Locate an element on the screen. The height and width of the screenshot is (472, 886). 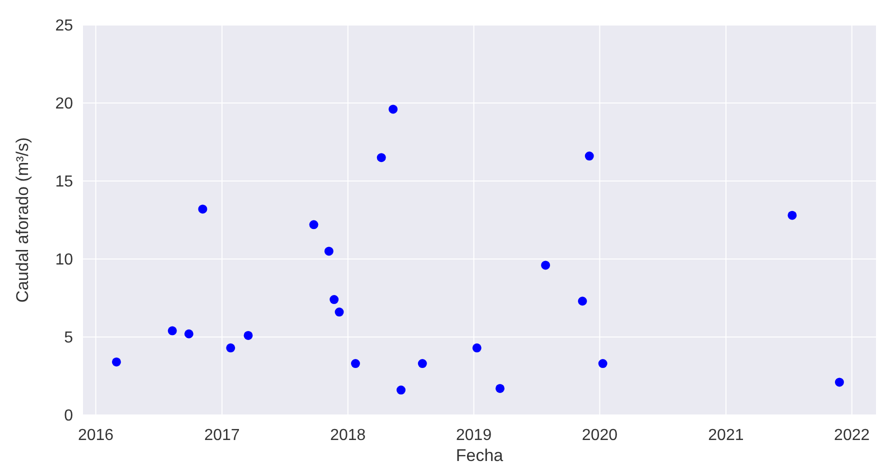
y-tick-label: 20 is located at coordinates (64, 104).